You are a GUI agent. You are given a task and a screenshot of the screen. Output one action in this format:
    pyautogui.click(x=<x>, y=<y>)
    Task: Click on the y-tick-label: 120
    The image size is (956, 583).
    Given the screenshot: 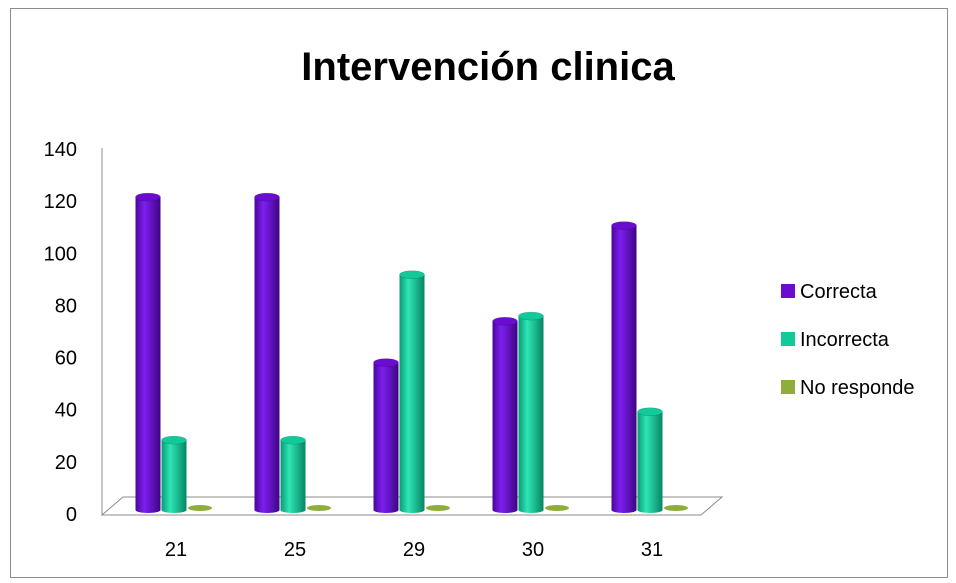 What is the action you would take?
    pyautogui.click(x=60, y=202)
    